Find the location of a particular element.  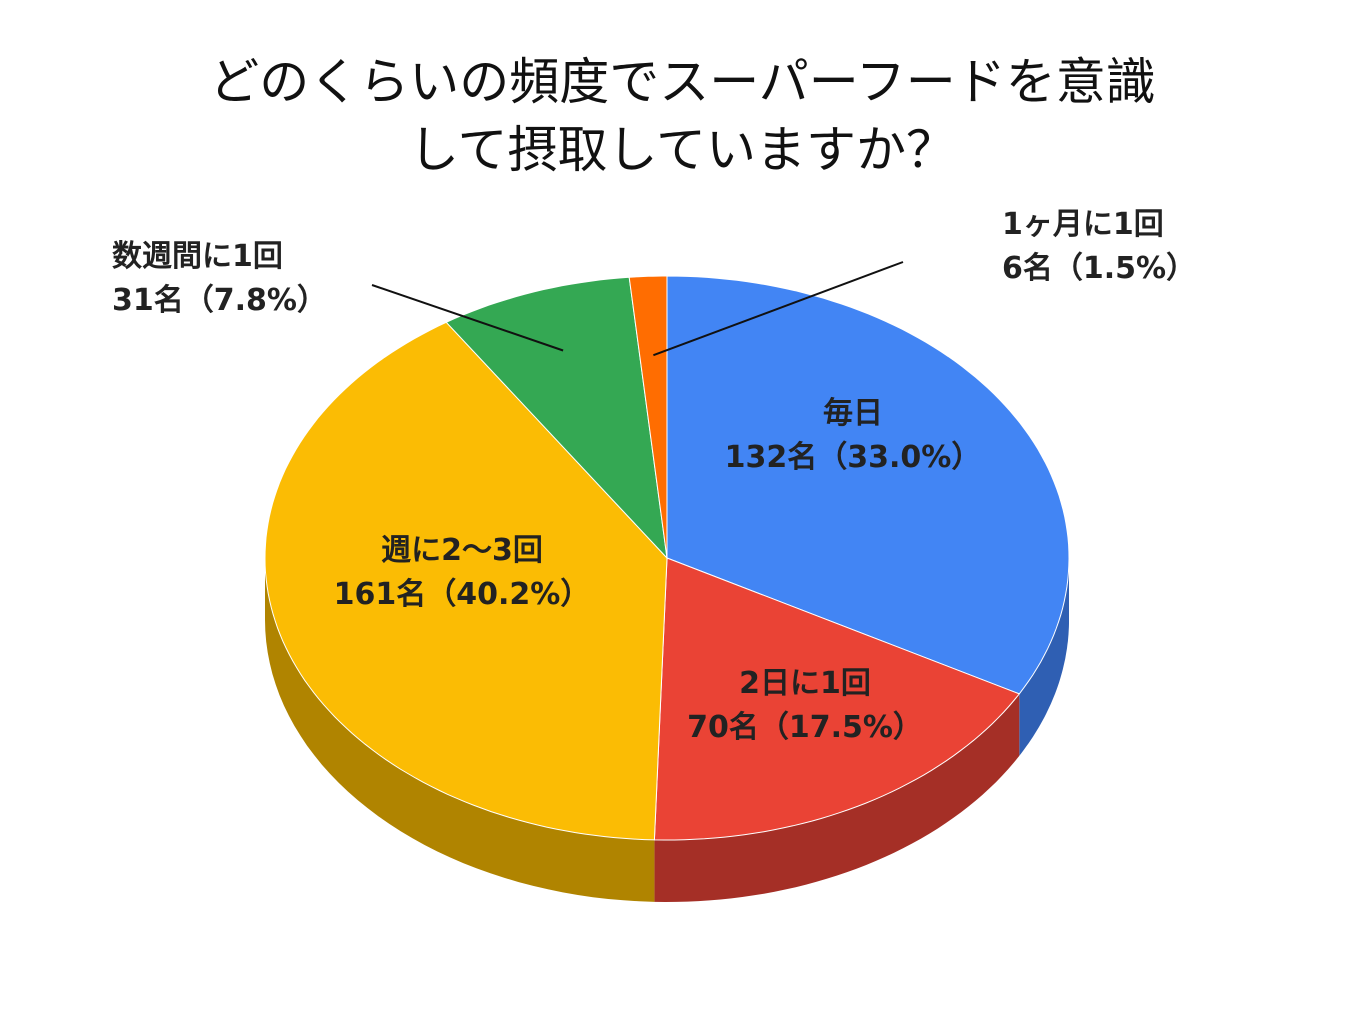

slice-value-label-3: 31名（7.8%） is located at coordinates (219, 300).